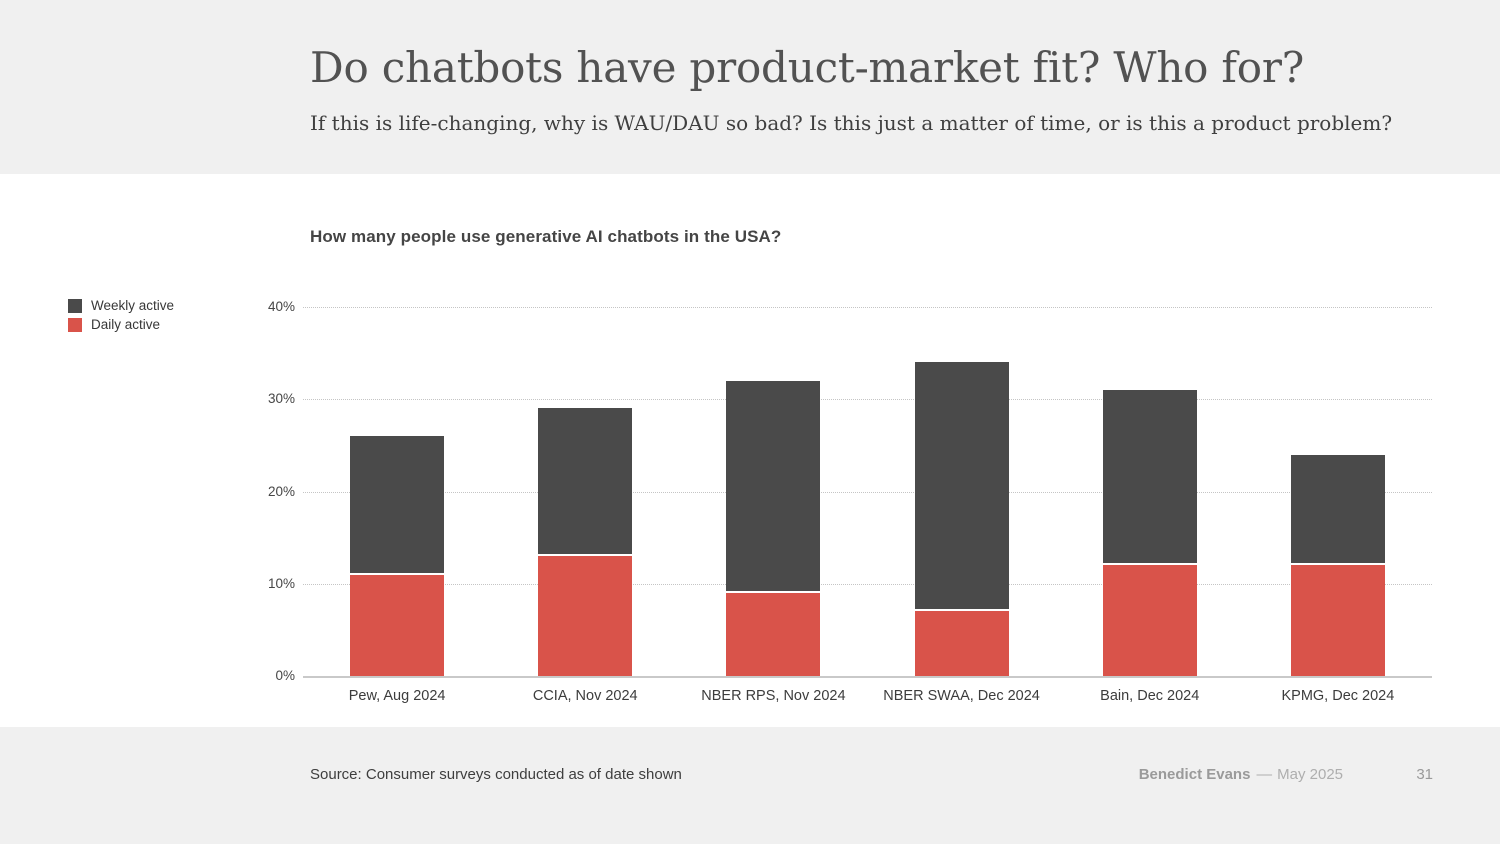  I want to click on page-number: 31, so click(1424, 774).